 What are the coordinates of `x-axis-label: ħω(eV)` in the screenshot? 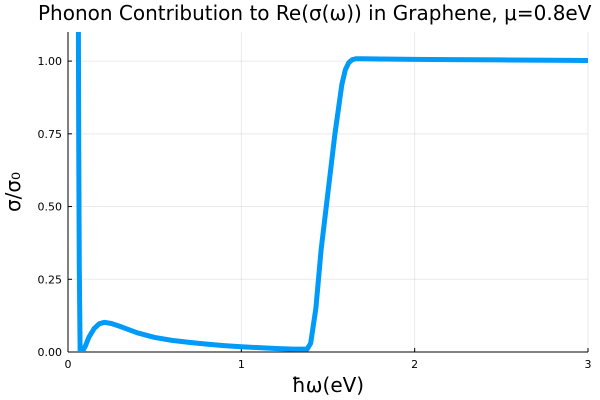 It's located at (328, 385).